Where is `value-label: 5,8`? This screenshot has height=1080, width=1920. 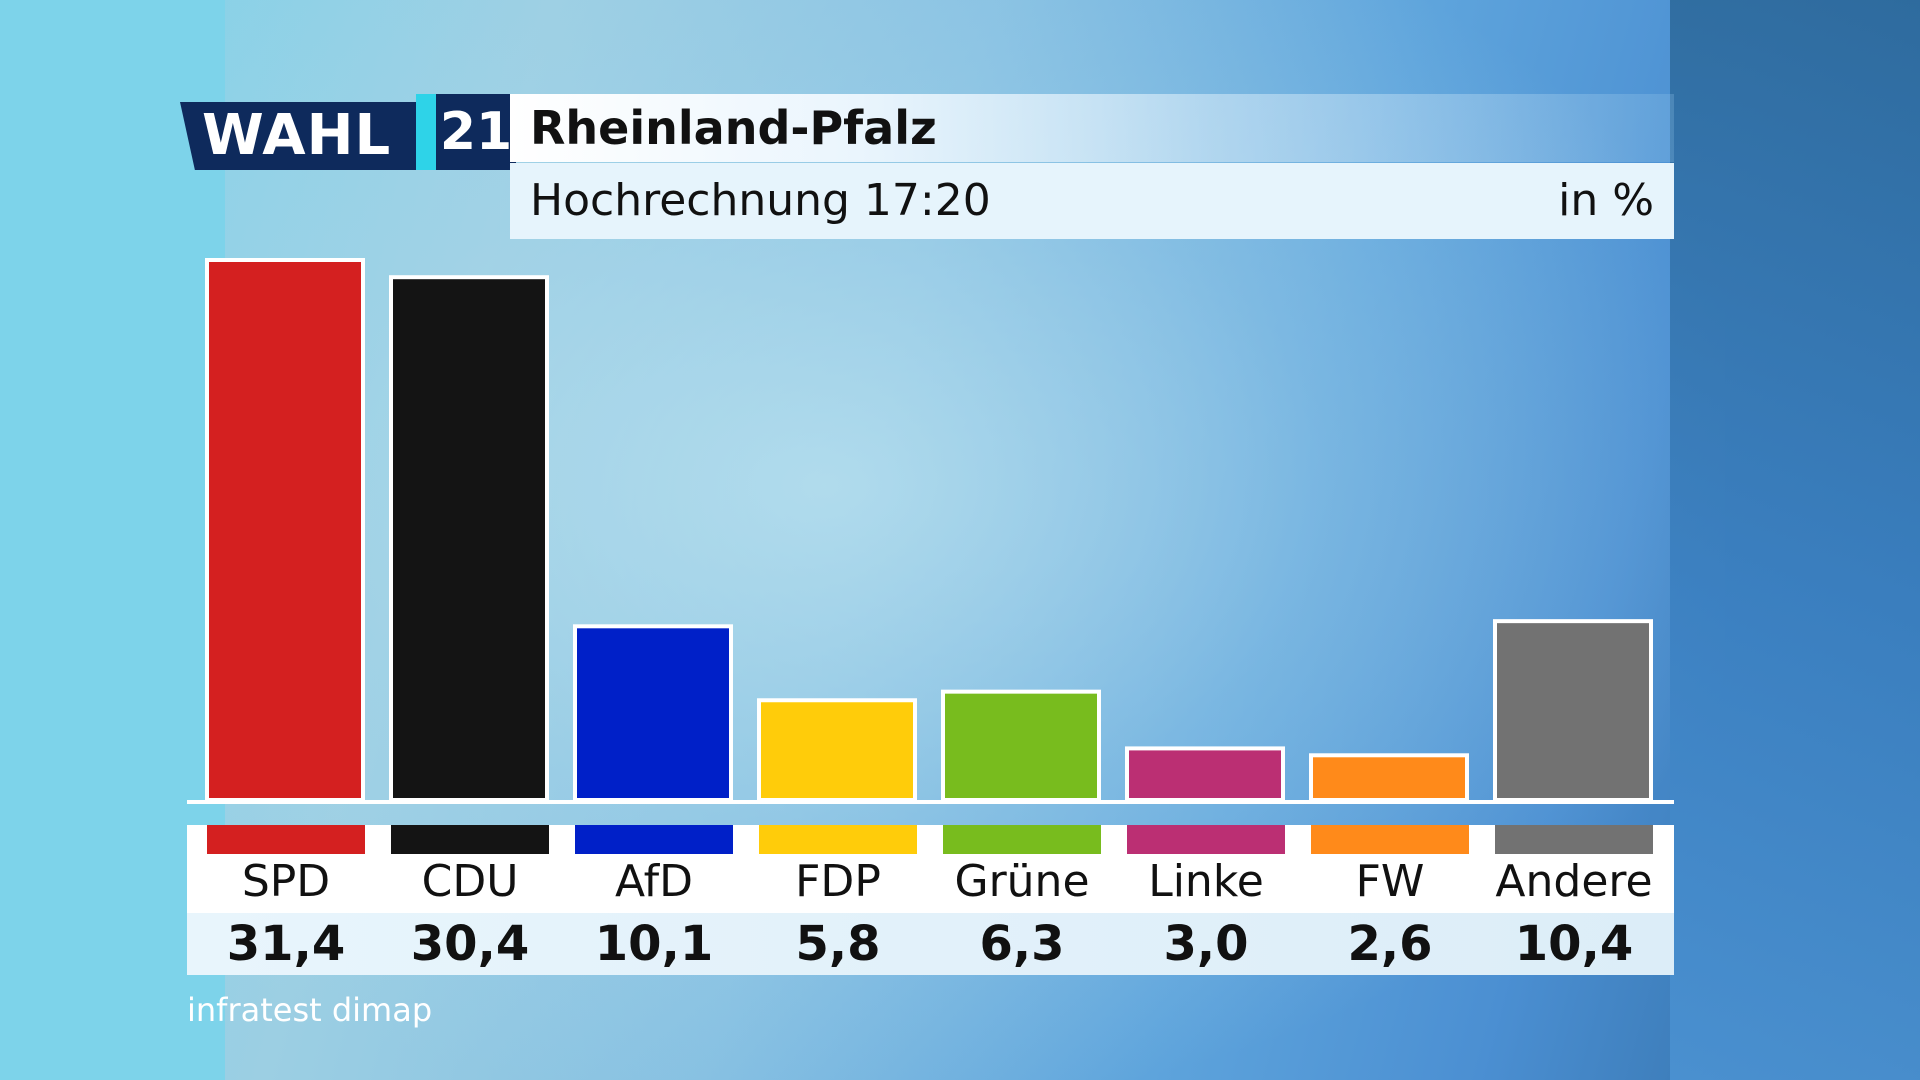
value-label: 5,8 is located at coordinates (838, 944).